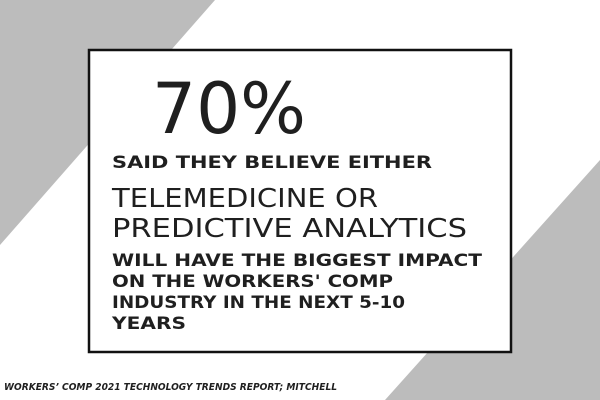 The width and height of the screenshot is (600, 400). What do you see at coordinates (258, 303) in the screenshot?
I see `conclusion-line: INDUSTRY IN THE NEXT 5-10` at bounding box center [258, 303].